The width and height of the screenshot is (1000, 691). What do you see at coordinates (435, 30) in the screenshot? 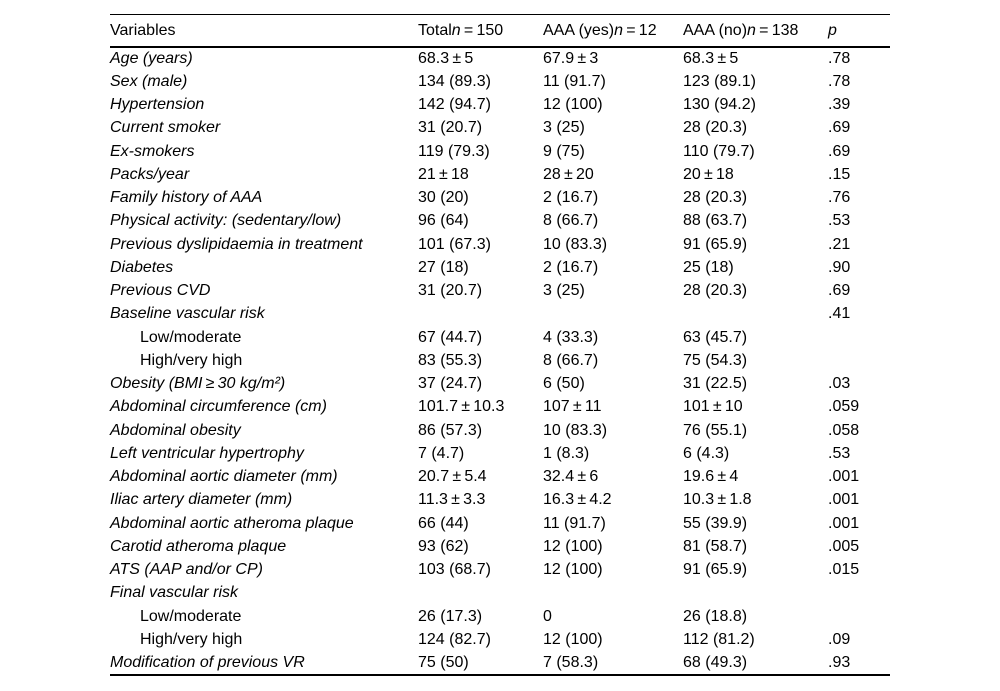
I see `col-header-total-label: Total` at bounding box center [435, 30].